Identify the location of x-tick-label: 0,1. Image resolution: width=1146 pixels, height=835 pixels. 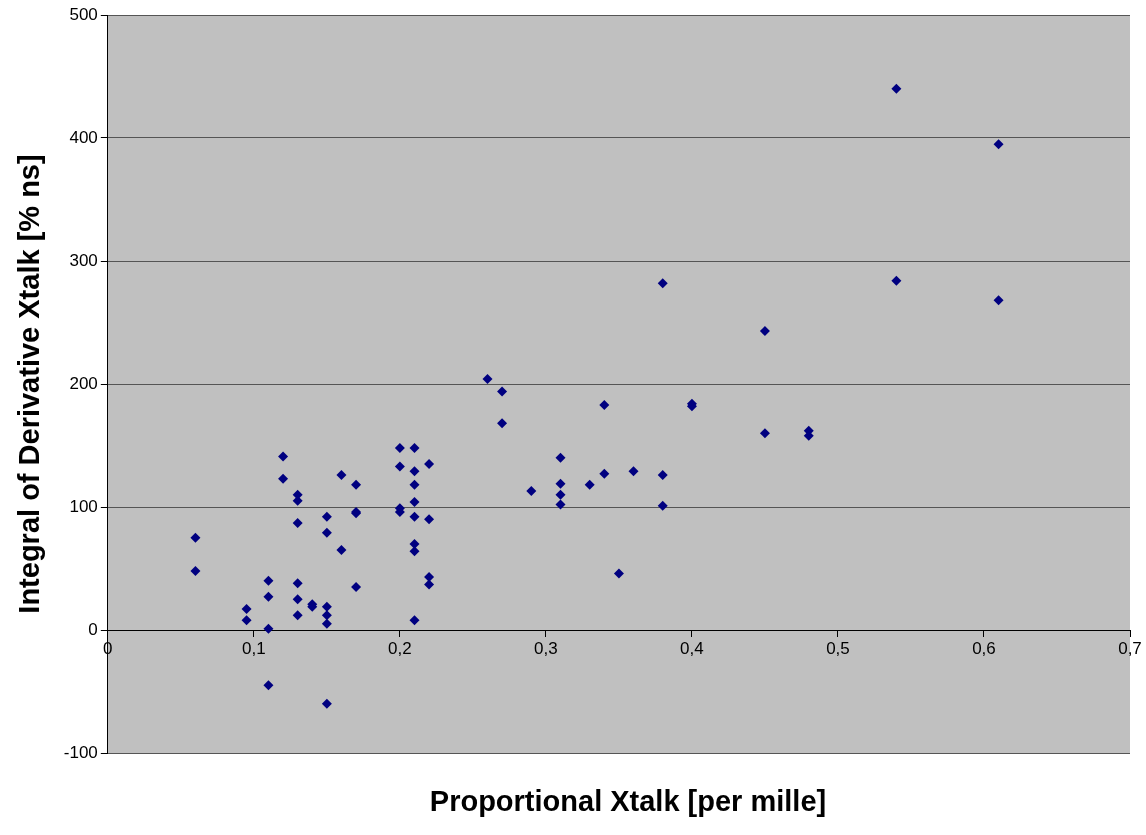
(254, 648).